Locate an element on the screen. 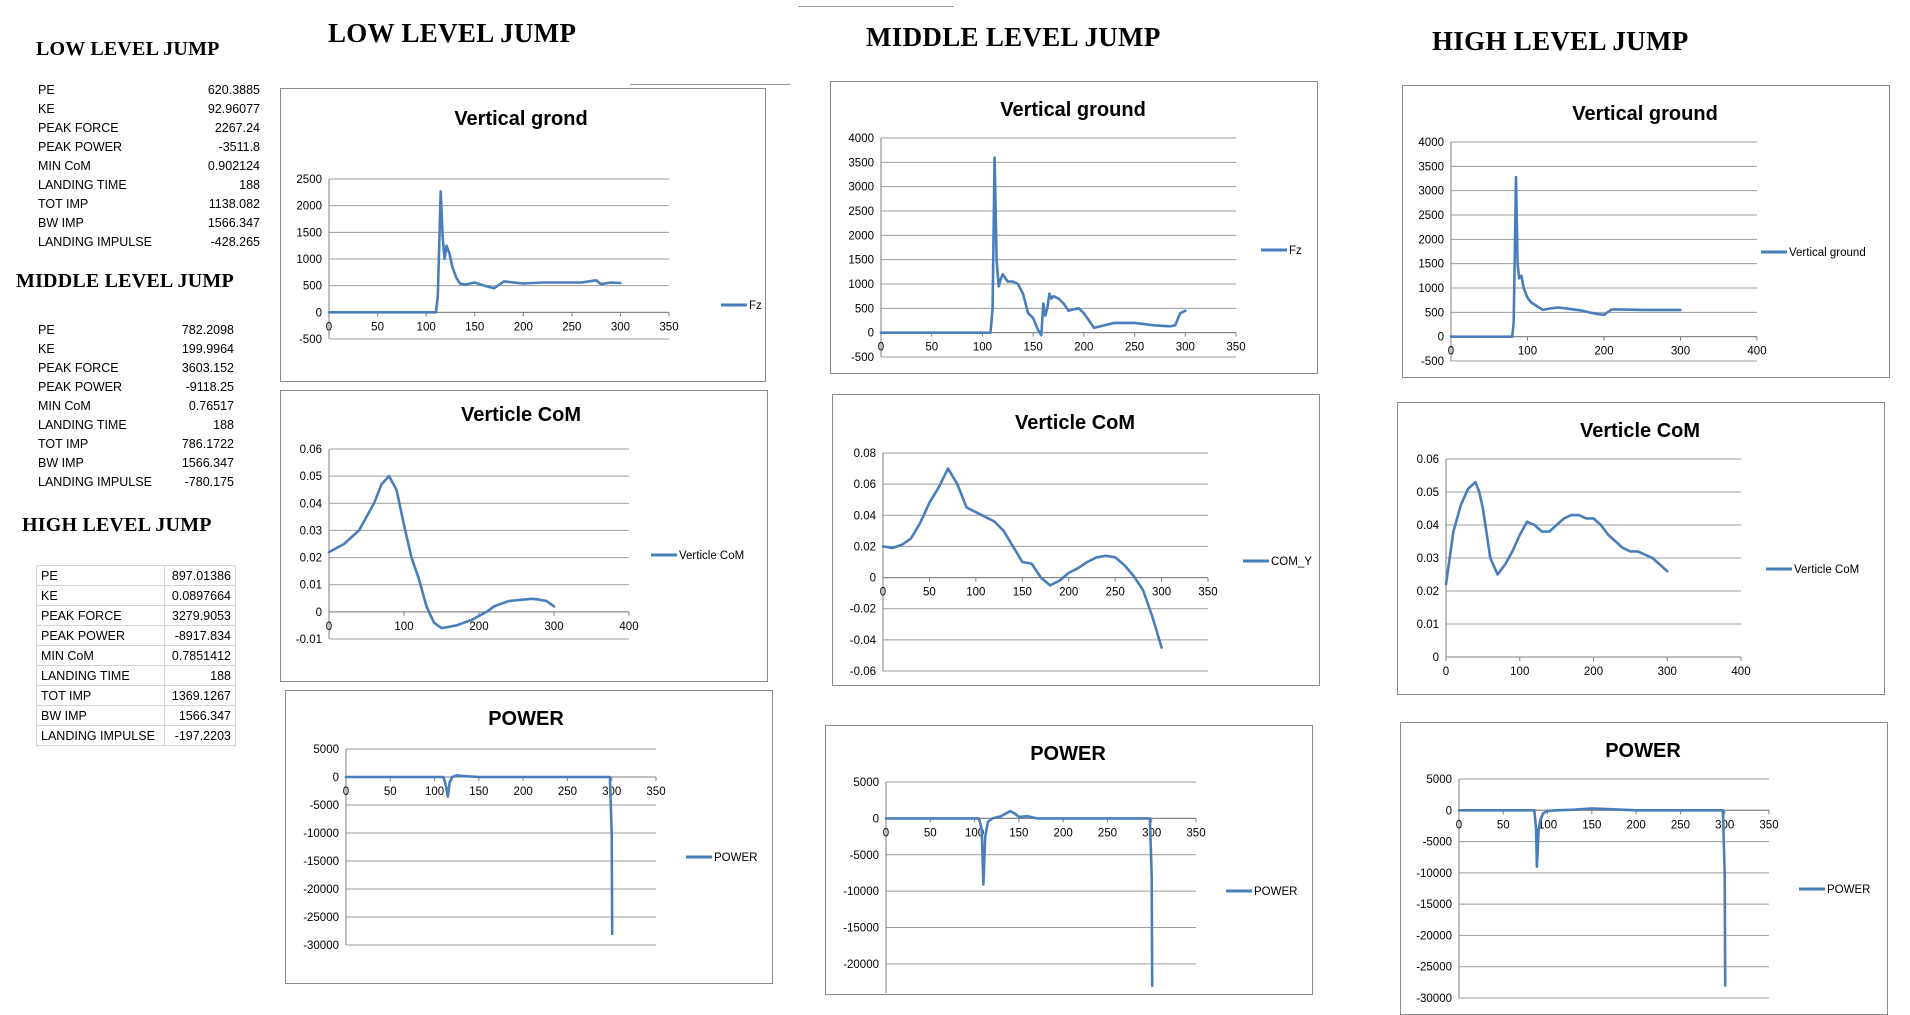  legend-label: Fz is located at coordinates (755, 306).